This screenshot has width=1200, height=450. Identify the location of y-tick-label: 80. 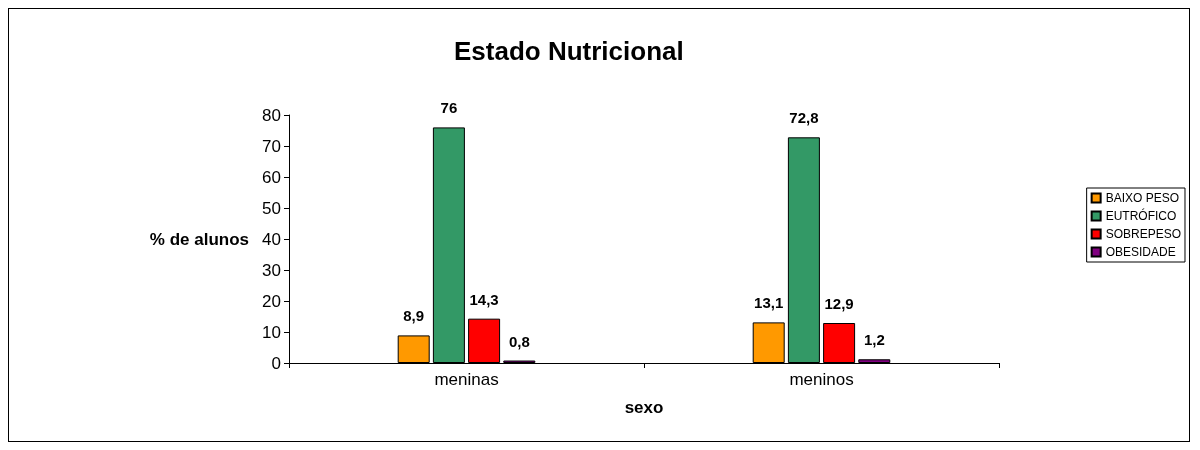
(271, 115).